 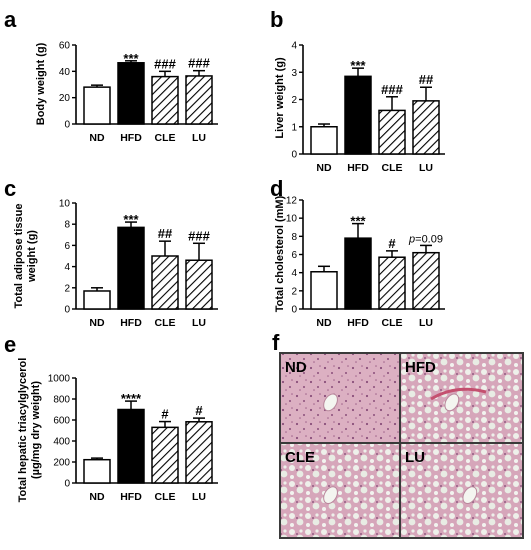 What do you see at coordinates (280, 253) in the screenshot?
I see `y-axis-label-line: Total cholesterol (mM)` at bounding box center [280, 253].